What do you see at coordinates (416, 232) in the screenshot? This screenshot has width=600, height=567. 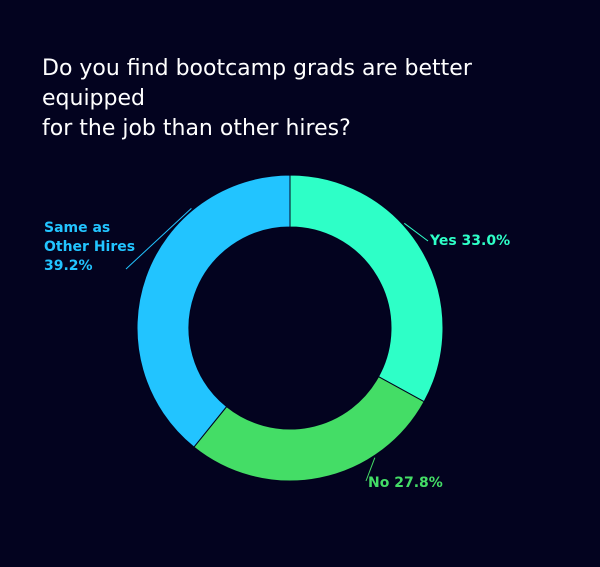 I see `leader-line-yes` at bounding box center [416, 232].